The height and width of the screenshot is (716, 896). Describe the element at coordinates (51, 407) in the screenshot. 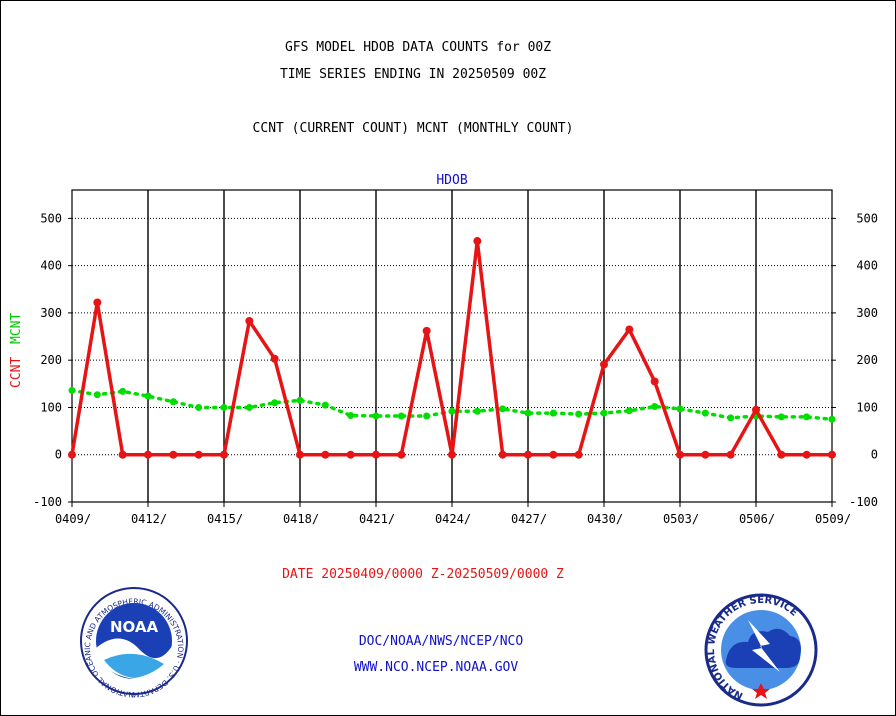

I see `y-tick-label-left: 100` at that location.